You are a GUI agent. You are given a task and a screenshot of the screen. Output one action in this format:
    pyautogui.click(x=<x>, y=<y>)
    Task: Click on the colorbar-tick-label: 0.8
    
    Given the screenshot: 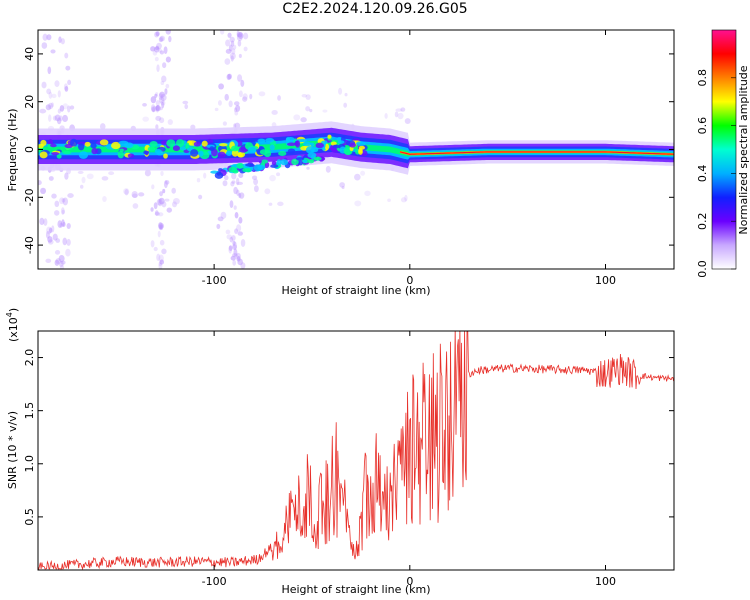 What is the action you would take?
    pyautogui.click(x=702, y=78)
    